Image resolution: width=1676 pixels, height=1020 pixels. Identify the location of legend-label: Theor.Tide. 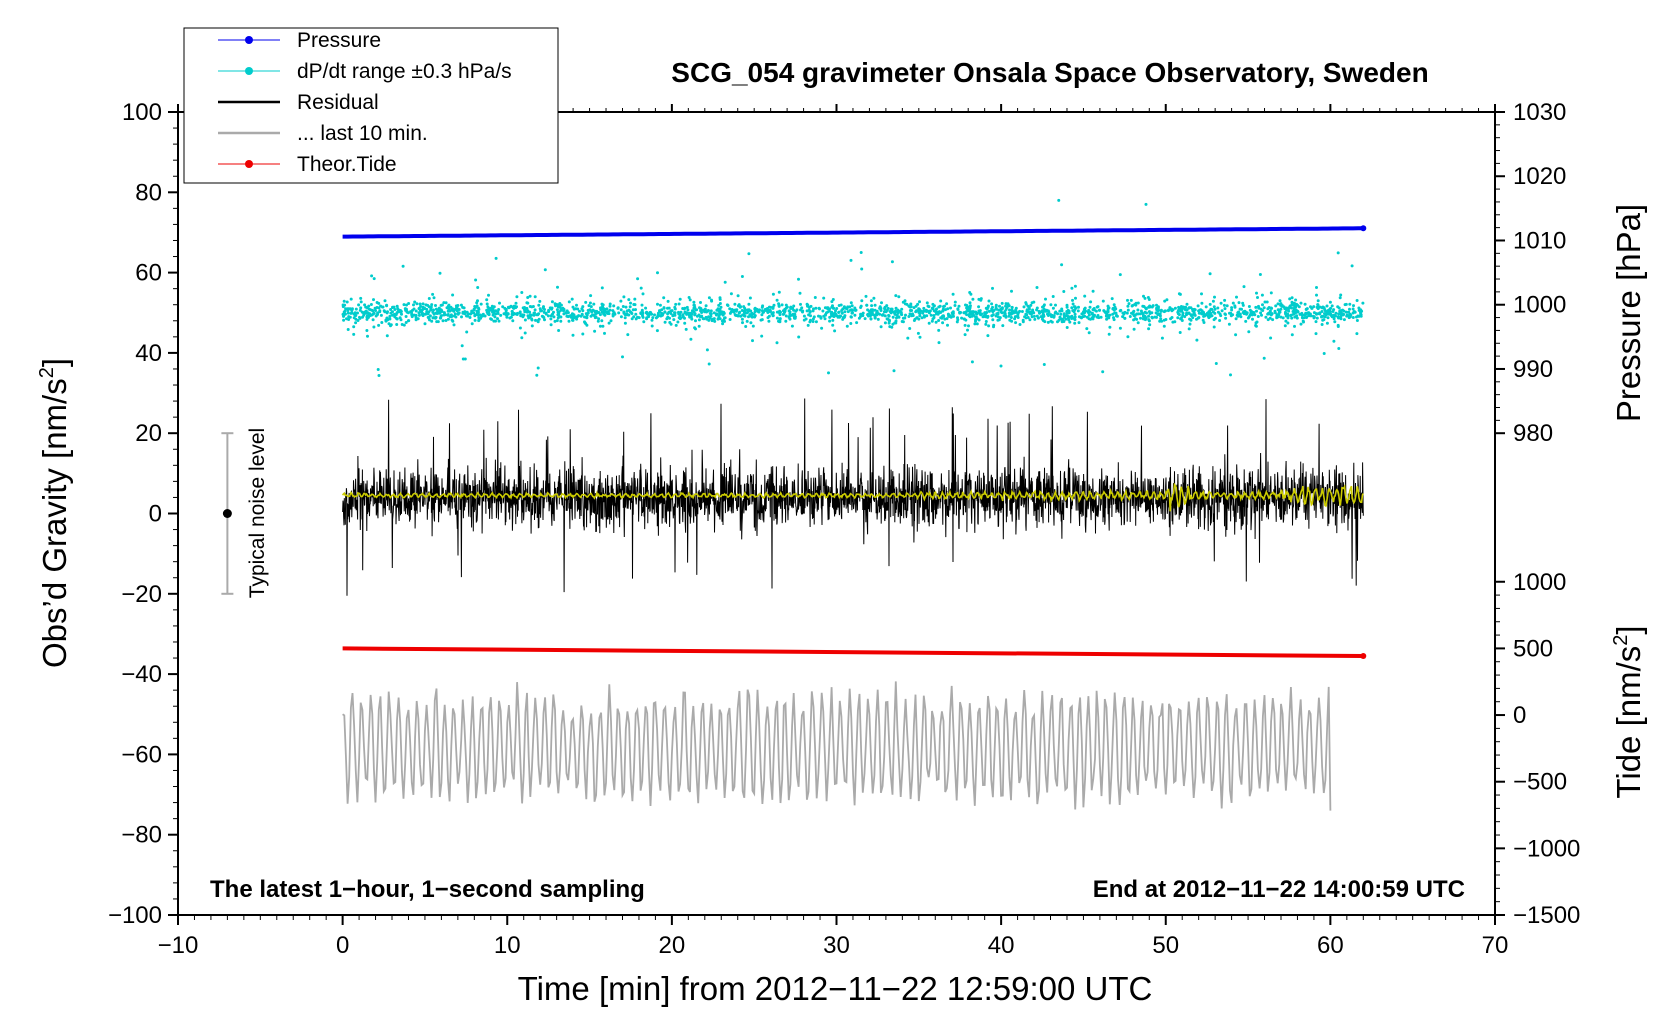
(347, 164).